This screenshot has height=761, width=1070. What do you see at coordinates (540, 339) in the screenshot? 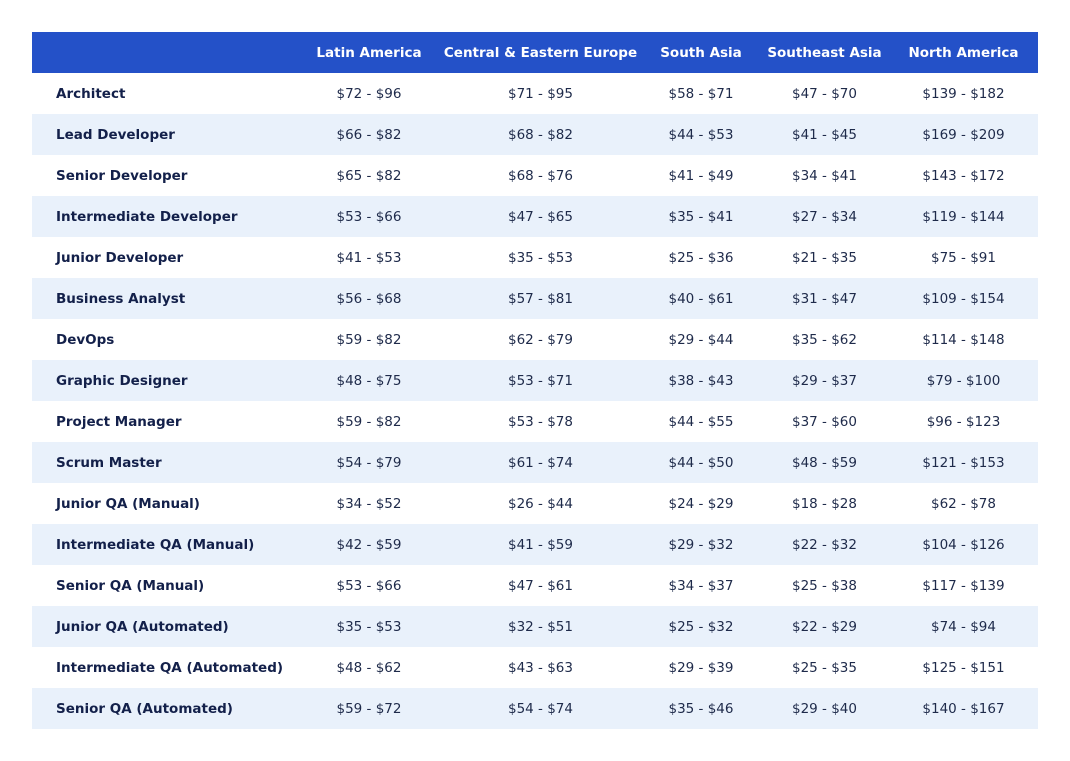
I see `rate-cell-central-eastern-europe: $62 - $79` at bounding box center [540, 339].